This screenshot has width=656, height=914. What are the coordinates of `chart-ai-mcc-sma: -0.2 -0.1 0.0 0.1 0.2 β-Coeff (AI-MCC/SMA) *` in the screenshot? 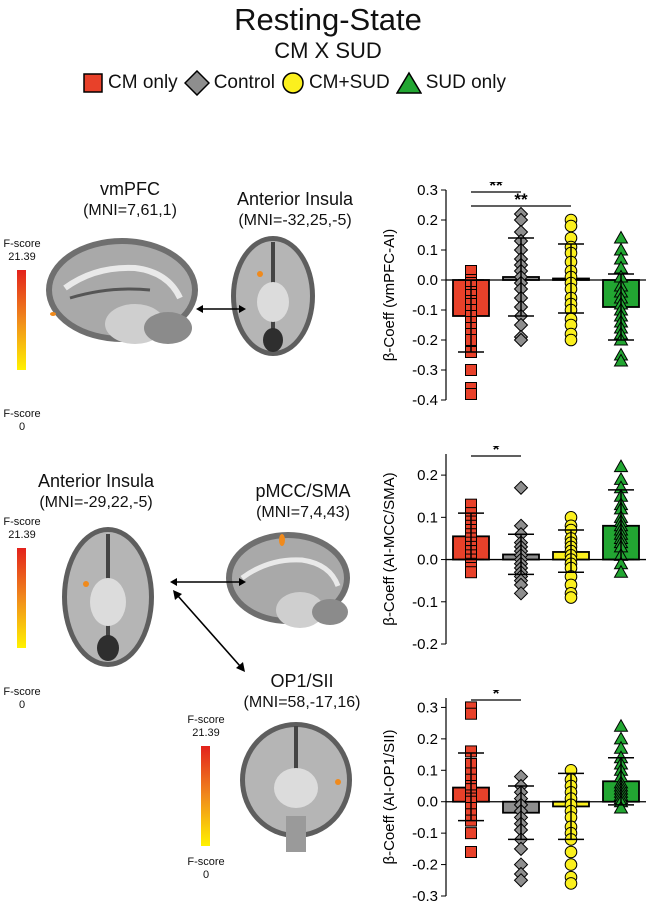 It's located at (513, 549).